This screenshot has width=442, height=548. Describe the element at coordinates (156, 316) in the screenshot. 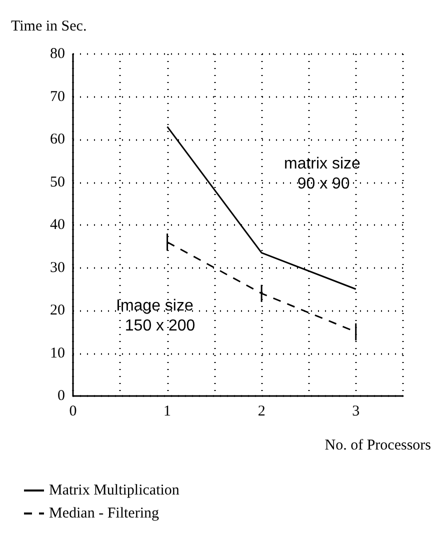

I see `annotation: Image size 150 x 200` at that location.